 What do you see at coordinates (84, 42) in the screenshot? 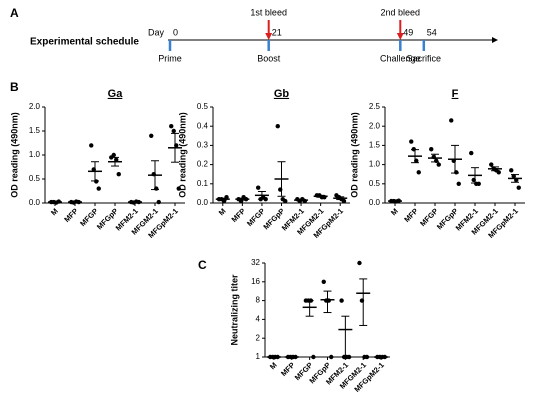
I see `schedule-label: Experimental schedule` at bounding box center [84, 42].